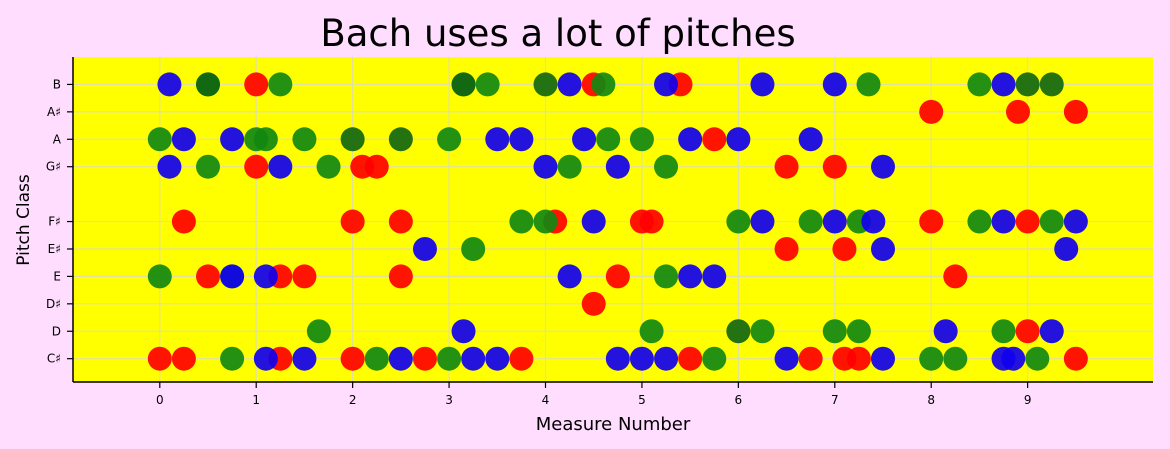  I want to click on data-point-dark-green, so click(352, 139).